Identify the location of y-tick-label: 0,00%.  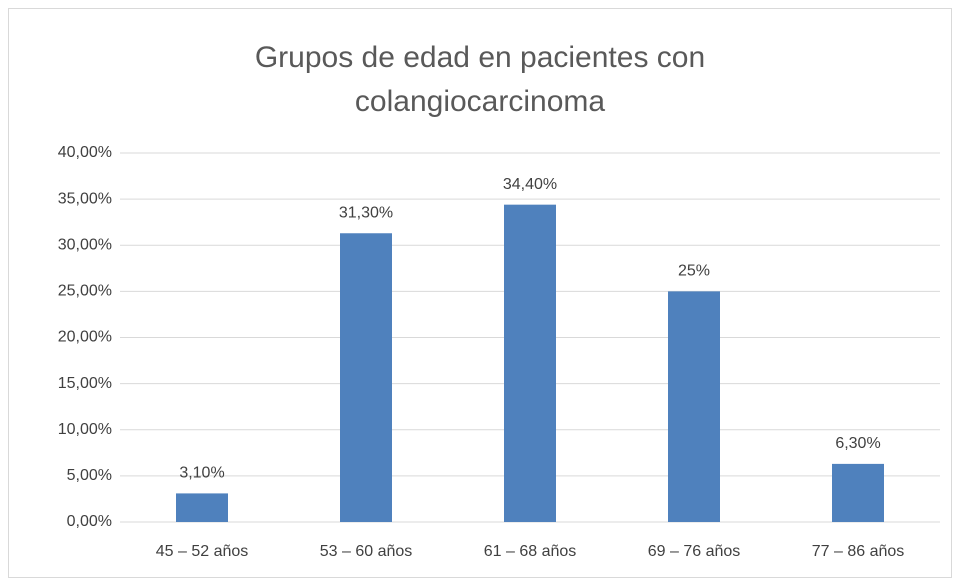
(89, 521).